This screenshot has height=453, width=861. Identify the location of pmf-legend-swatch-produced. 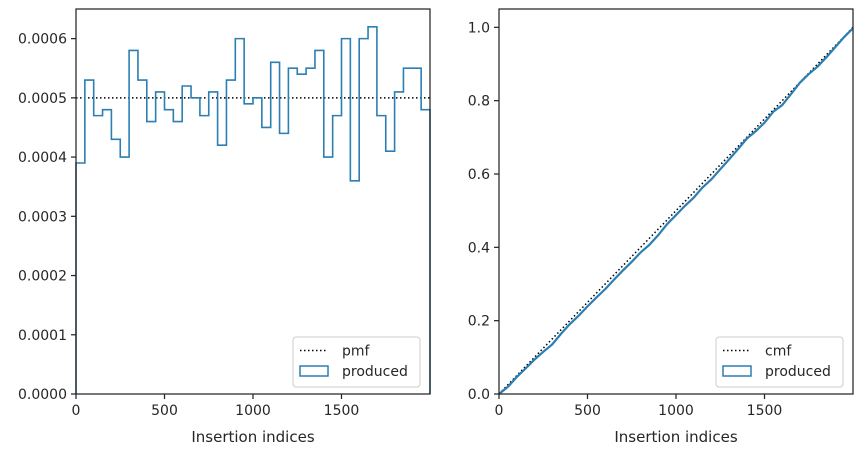
(314, 371).